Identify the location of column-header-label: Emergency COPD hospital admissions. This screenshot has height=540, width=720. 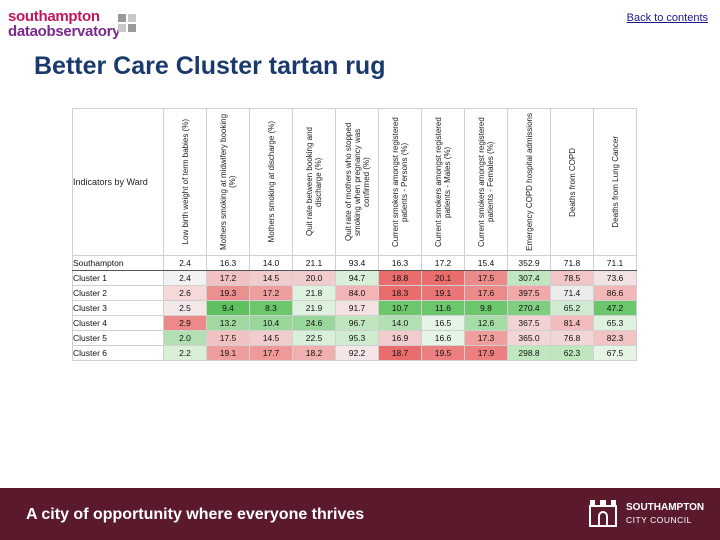
(529, 182).